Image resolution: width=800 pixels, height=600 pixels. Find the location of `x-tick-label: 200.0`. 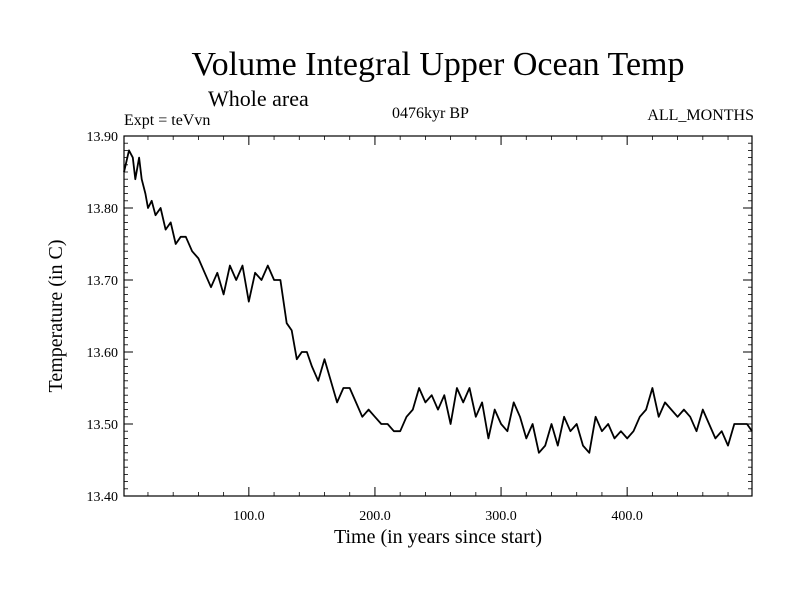

x-tick-label: 200.0 is located at coordinates (375, 516).